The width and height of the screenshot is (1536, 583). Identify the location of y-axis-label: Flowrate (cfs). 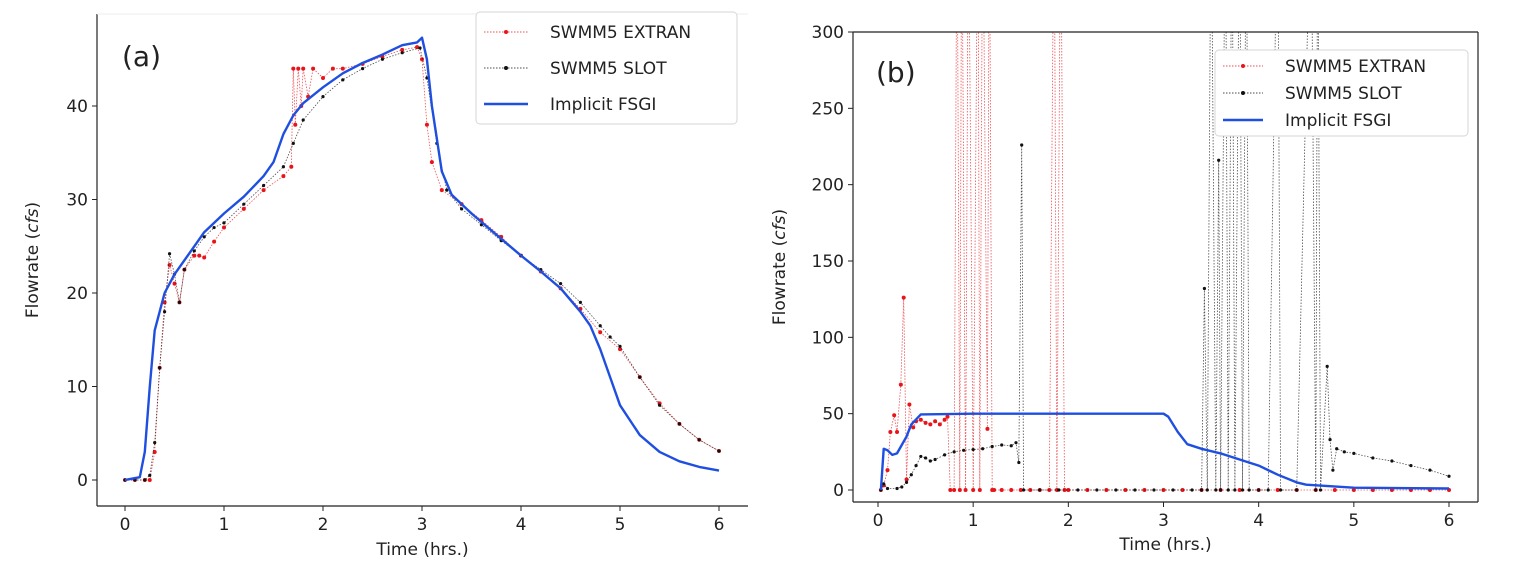
(780, 267).